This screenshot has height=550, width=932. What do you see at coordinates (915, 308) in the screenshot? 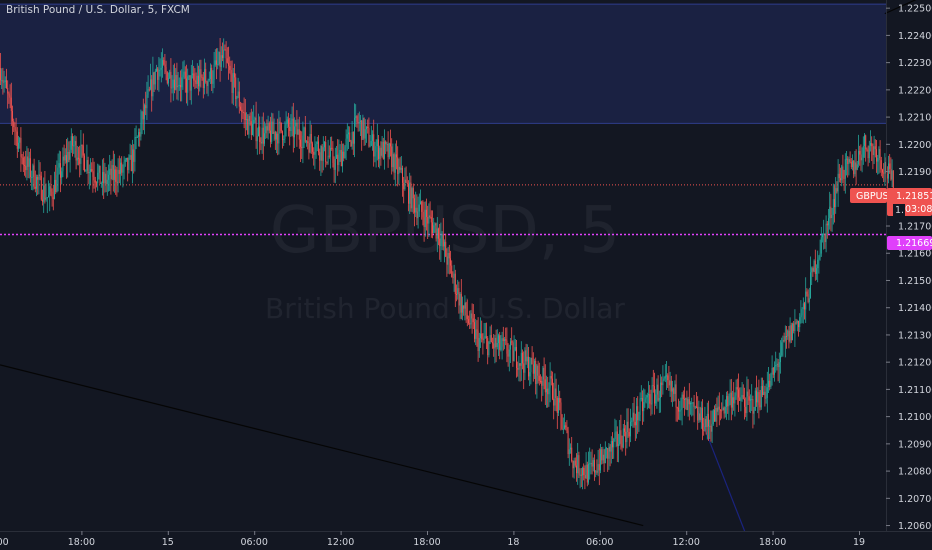
I see `price-tick-label: 1.21400` at bounding box center [915, 308].